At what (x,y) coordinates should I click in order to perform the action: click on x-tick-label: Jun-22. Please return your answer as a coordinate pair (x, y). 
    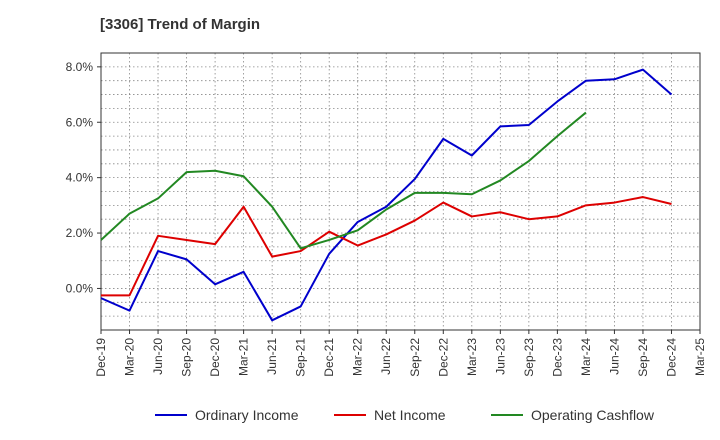
    Looking at the image, I should click on (386, 356).